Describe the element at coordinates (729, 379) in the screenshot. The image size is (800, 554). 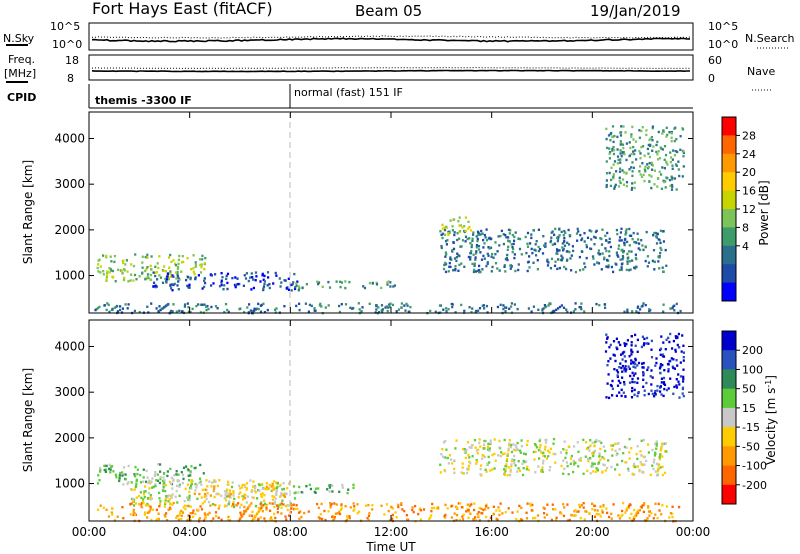
I see `colorbar-swatch` at that location.